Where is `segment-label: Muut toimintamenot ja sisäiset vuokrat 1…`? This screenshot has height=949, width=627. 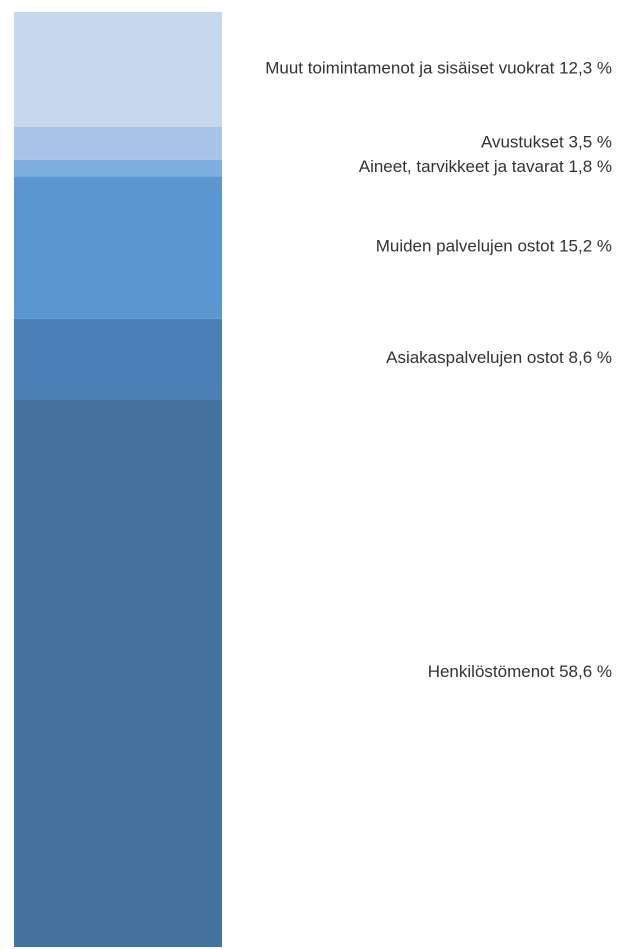 segment-label: Muut toimintamenot ja sisäiset vuokrat 1… is located at coordinates (438, 68).